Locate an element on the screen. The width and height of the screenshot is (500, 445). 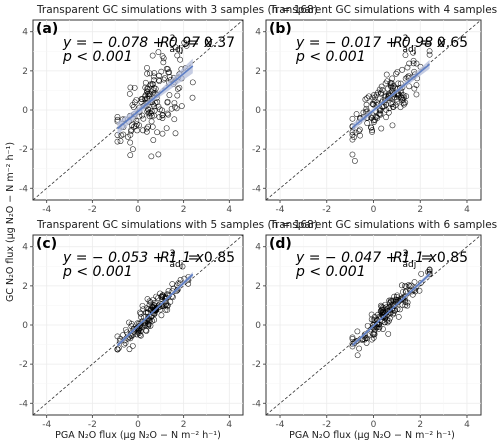
x-tick-label: -4 is located at coordinates (46, 210).